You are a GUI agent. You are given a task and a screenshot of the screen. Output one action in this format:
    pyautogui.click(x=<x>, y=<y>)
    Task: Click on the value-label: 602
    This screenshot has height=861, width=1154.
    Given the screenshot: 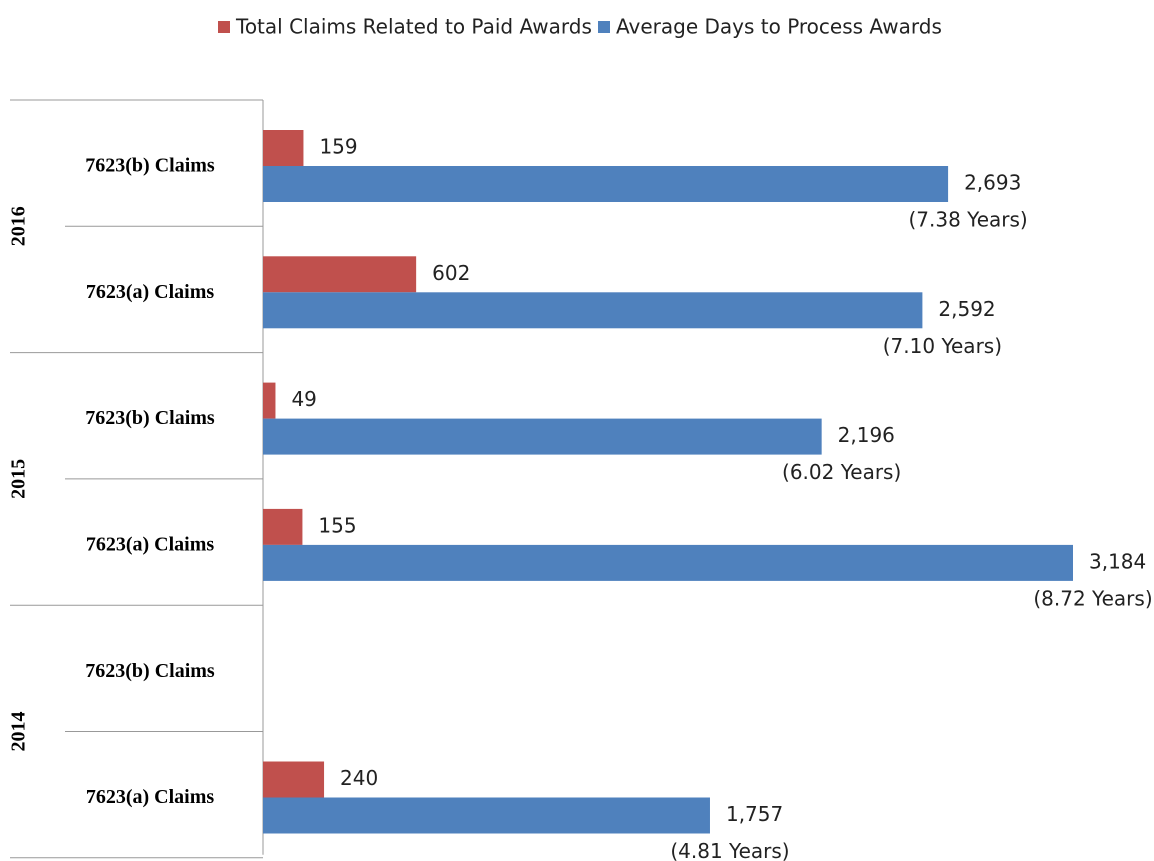 What is the action you would take?
    pyautogui.click(x=451, y=273)
    